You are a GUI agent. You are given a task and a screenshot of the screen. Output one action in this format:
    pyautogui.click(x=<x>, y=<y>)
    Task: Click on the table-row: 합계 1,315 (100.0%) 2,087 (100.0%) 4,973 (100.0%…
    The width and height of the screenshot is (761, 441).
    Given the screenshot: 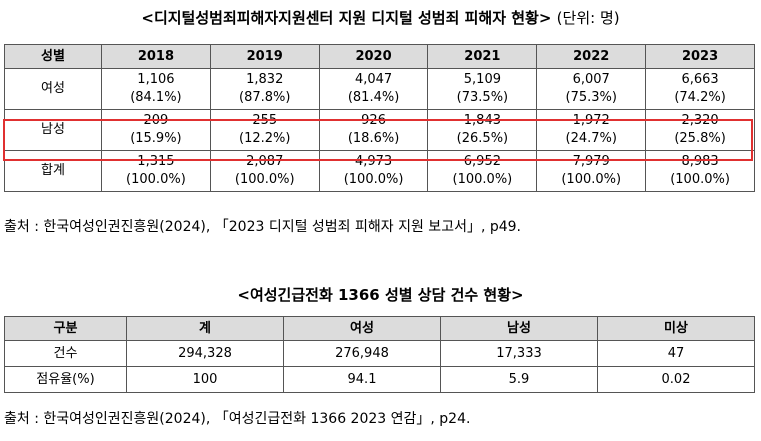 What is the action you would take?
    pyautogui.click(x=379, y=171)
    